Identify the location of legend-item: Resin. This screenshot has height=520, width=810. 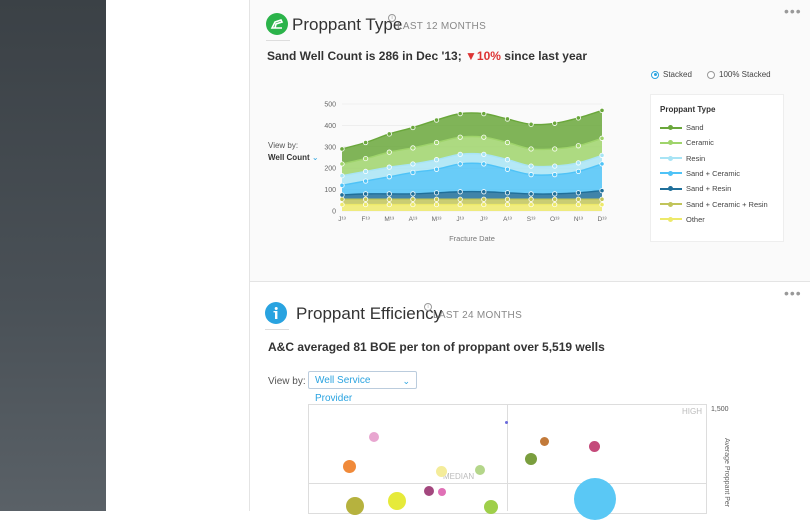
(682, 158).